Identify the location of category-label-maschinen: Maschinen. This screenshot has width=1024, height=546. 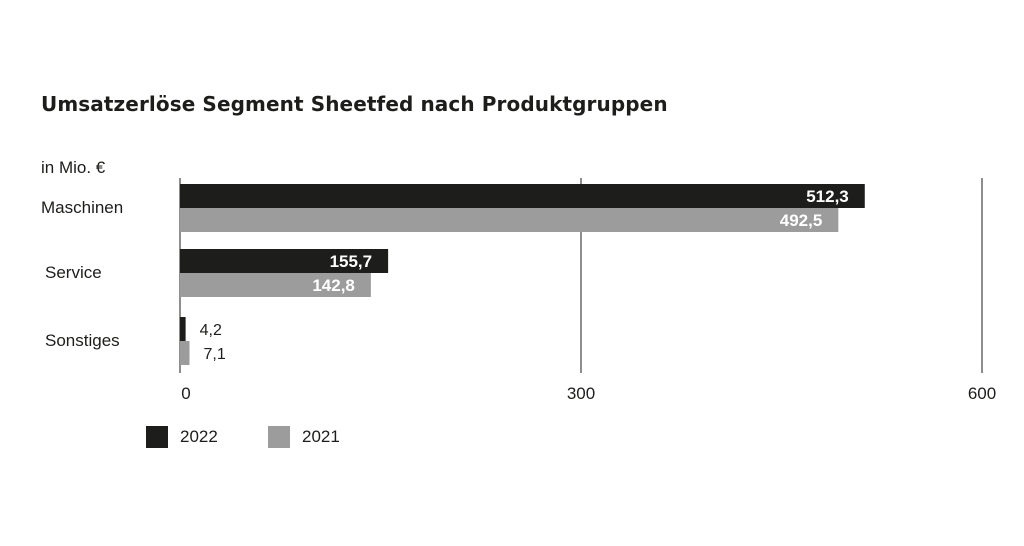
(82, 207).